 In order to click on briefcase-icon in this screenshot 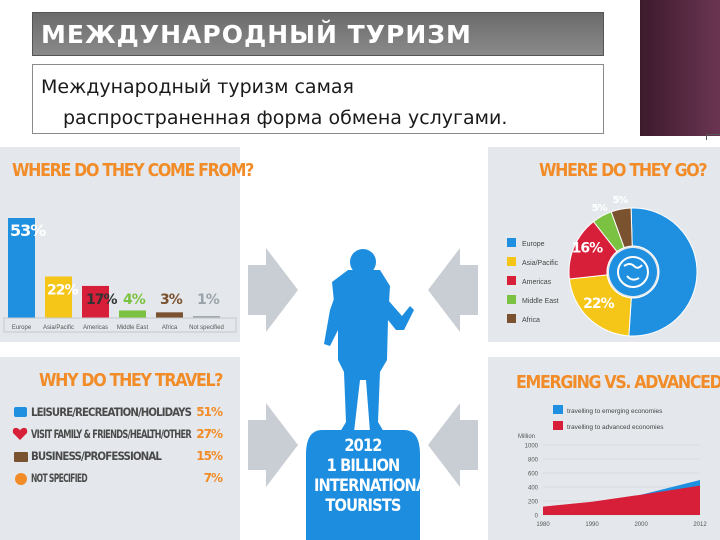, I will do `click(21, 457)`.